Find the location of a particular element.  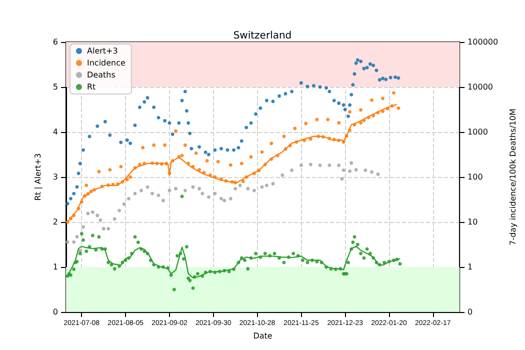

legend-label: Rt is located at coordinates (91, 87).